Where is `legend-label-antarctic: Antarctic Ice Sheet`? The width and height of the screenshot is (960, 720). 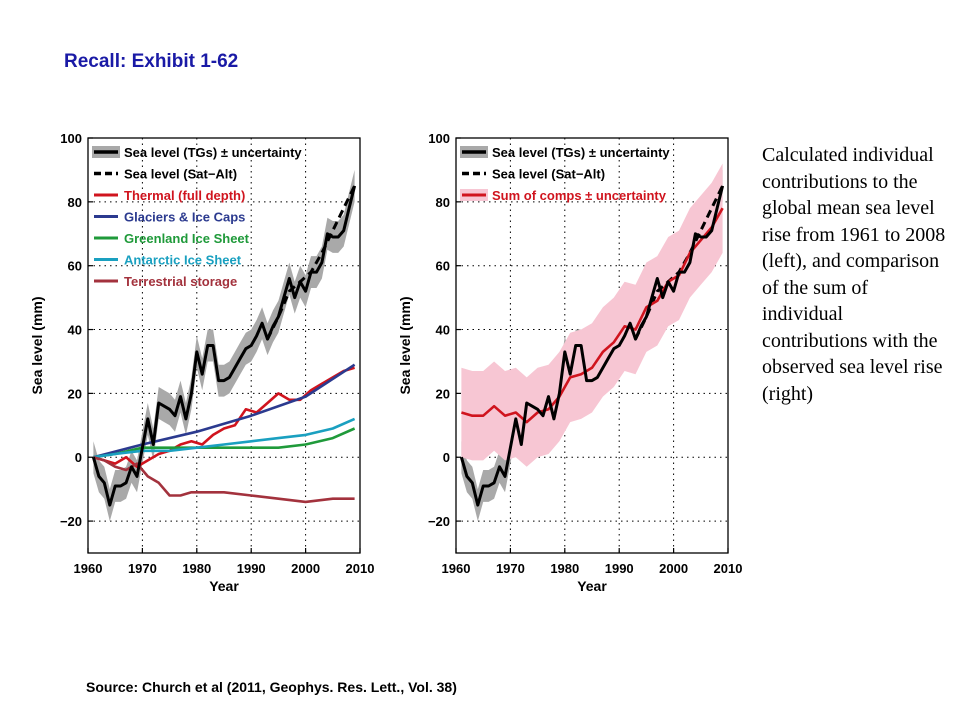
legend-label-antarctic: Antarctic Ice Sheet is located at coordinates (183, 260).